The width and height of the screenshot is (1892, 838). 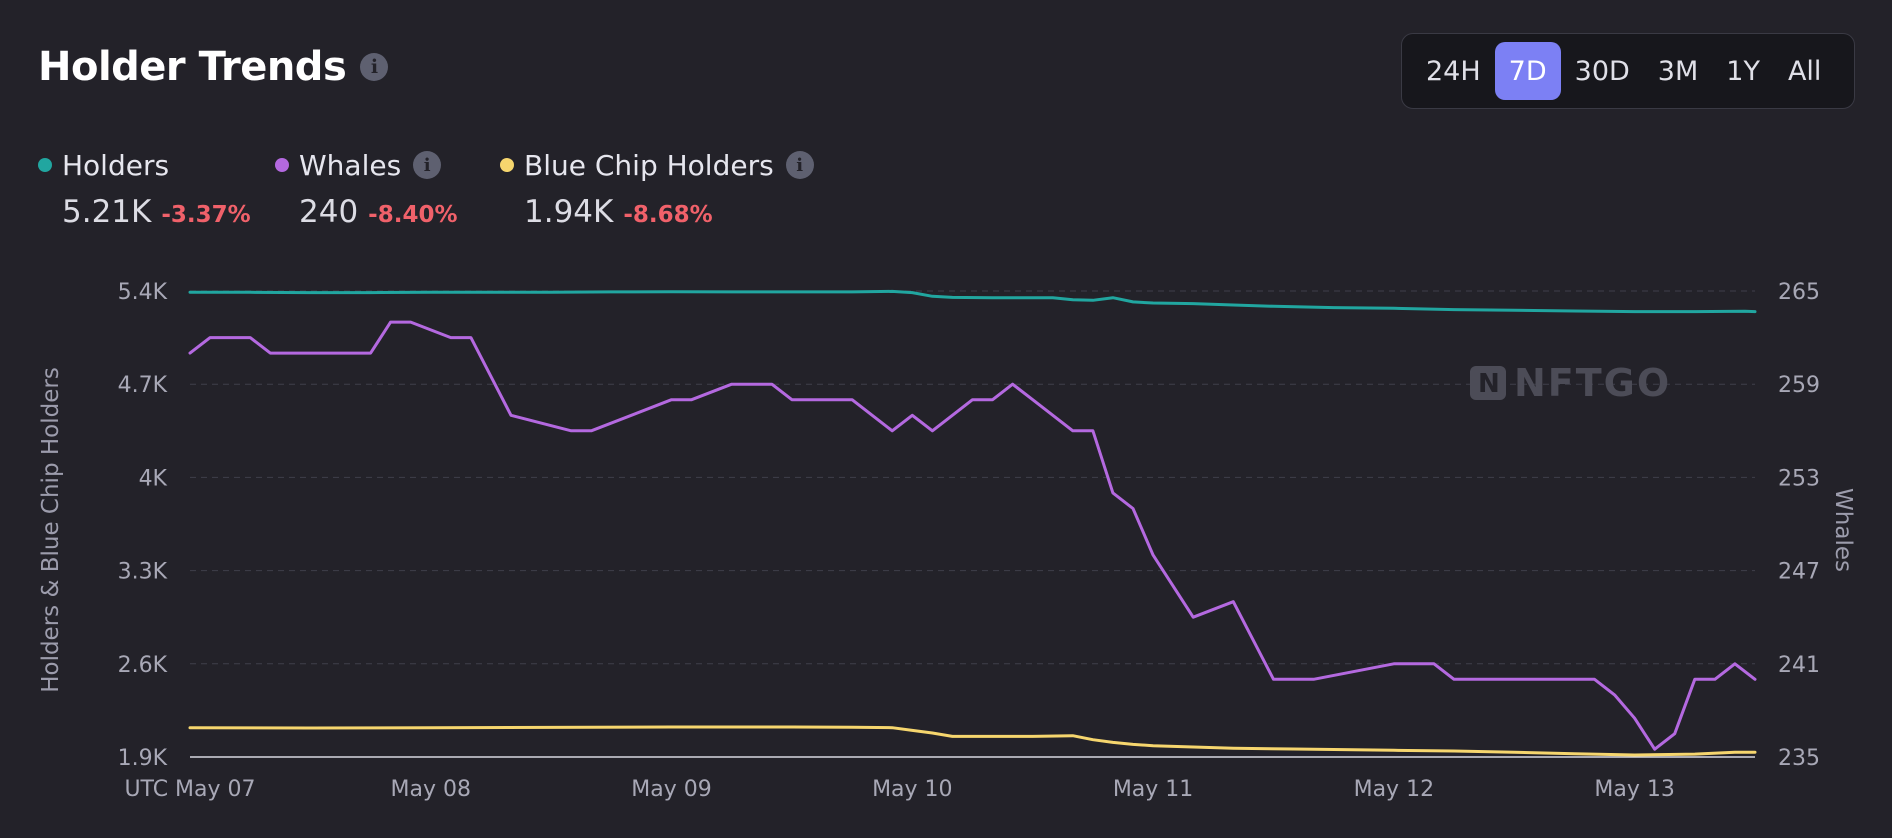 What do you see at coordinates (972, 301) in the screenshot?
I see `series-line-holders` at bounding box center [972, 301].